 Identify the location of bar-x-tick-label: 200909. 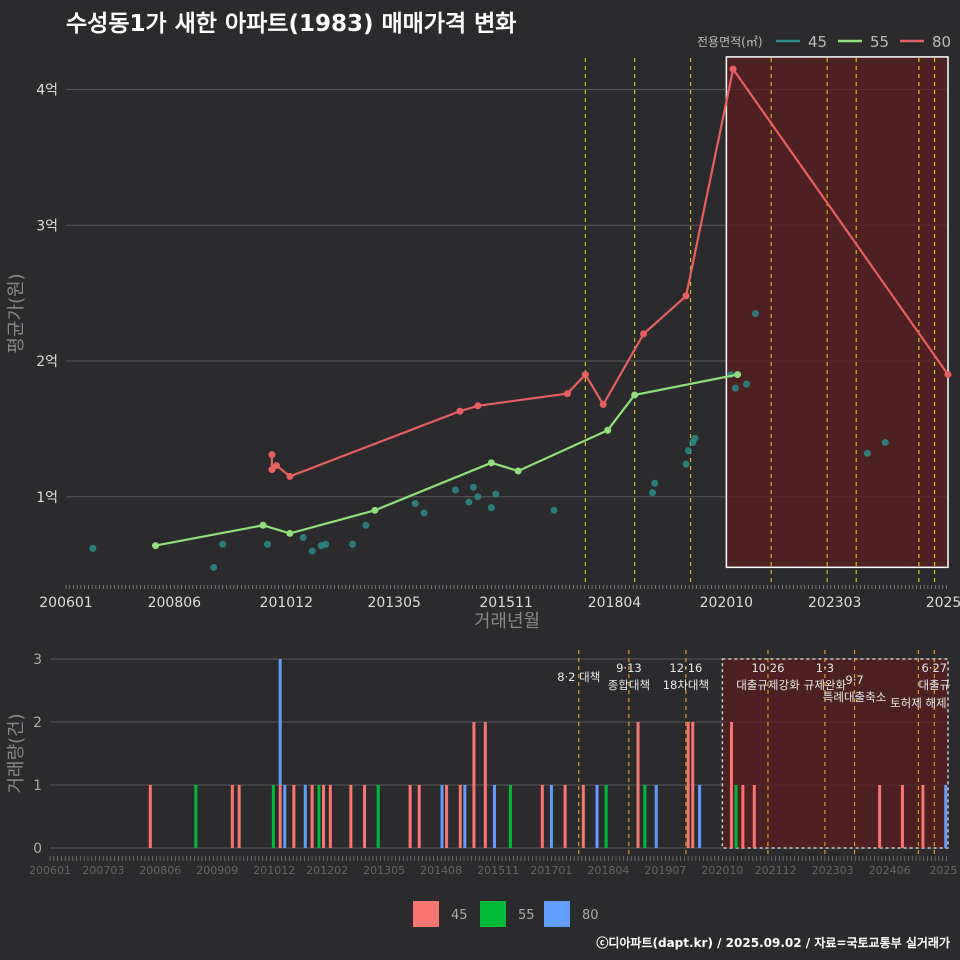
(217, 870).